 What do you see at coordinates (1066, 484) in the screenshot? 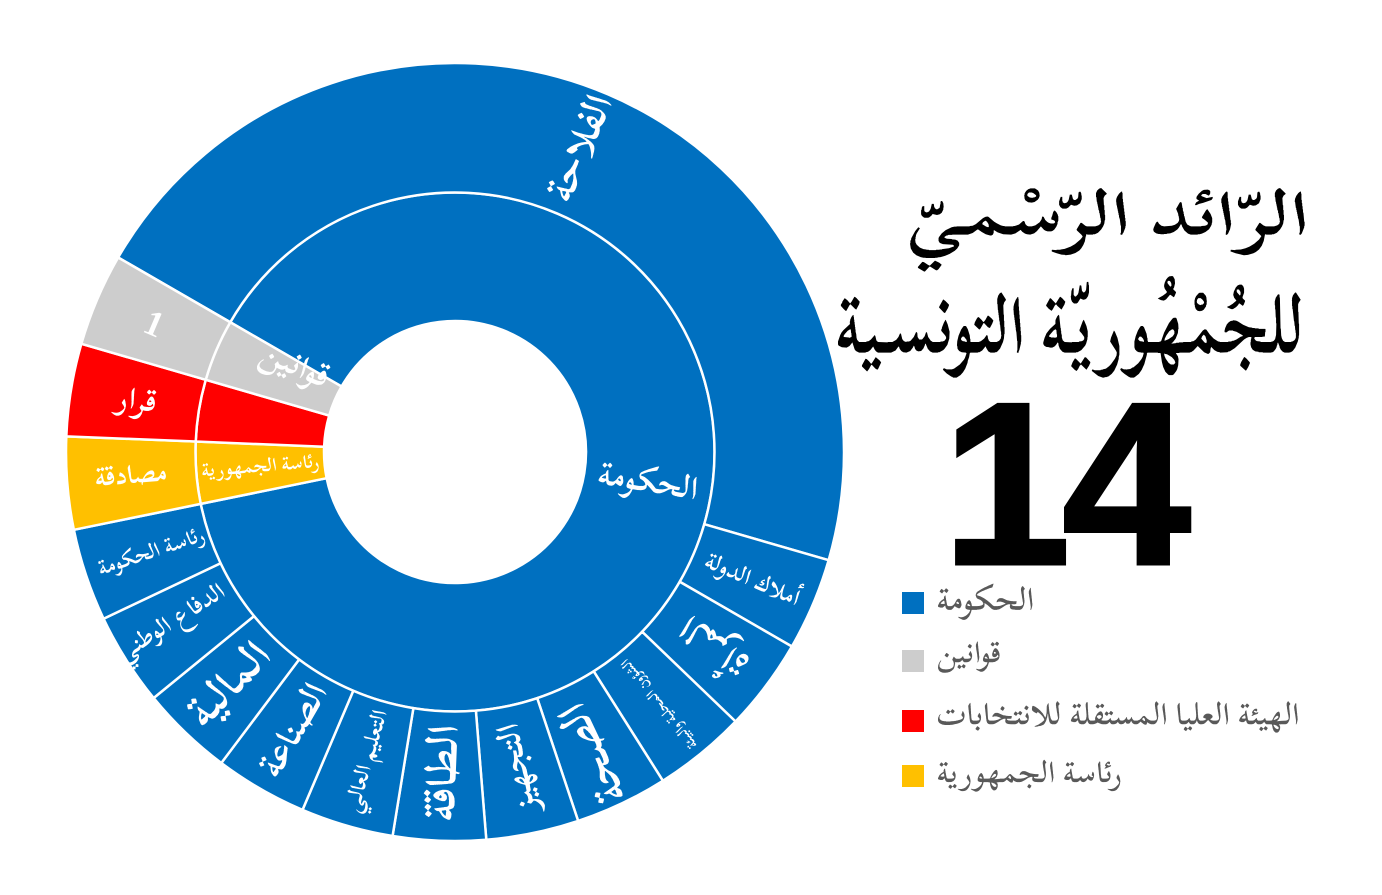
I see `svg-text: 14` at bounding box center [1066, 484].